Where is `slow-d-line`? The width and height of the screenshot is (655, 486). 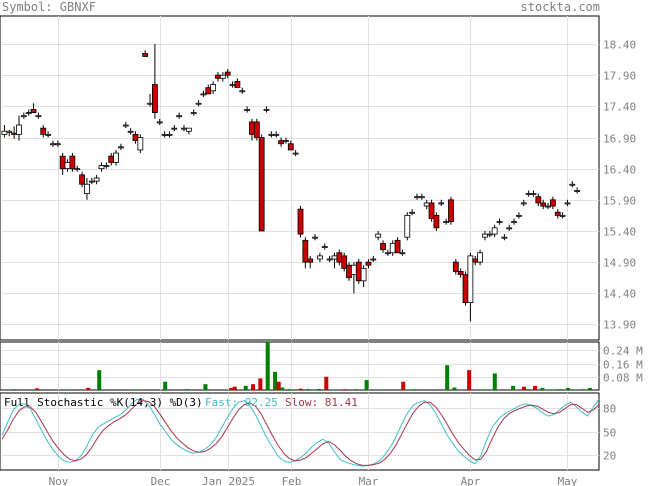
slow-d-line is located at coordinates (300, 433).